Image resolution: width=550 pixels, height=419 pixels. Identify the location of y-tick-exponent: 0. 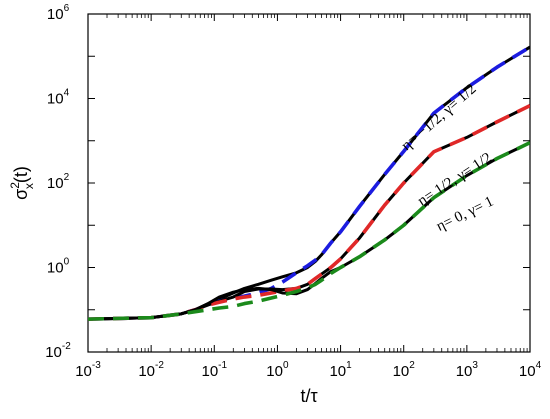
(67, 262).